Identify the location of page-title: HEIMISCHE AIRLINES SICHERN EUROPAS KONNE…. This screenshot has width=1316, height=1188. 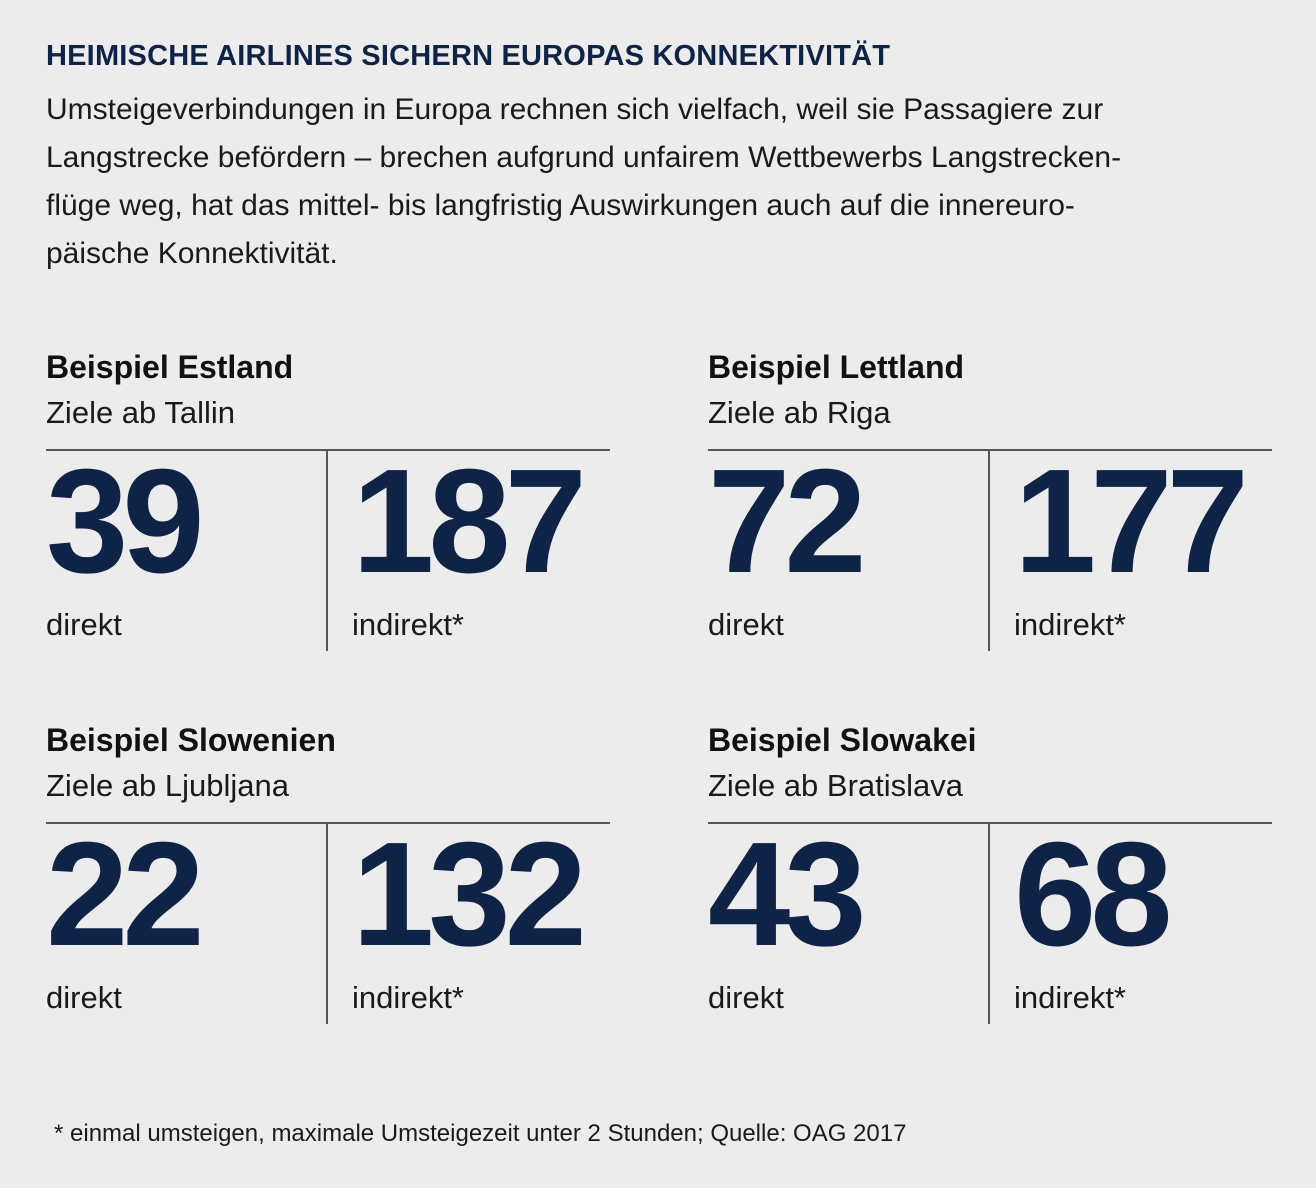
(468, 56).